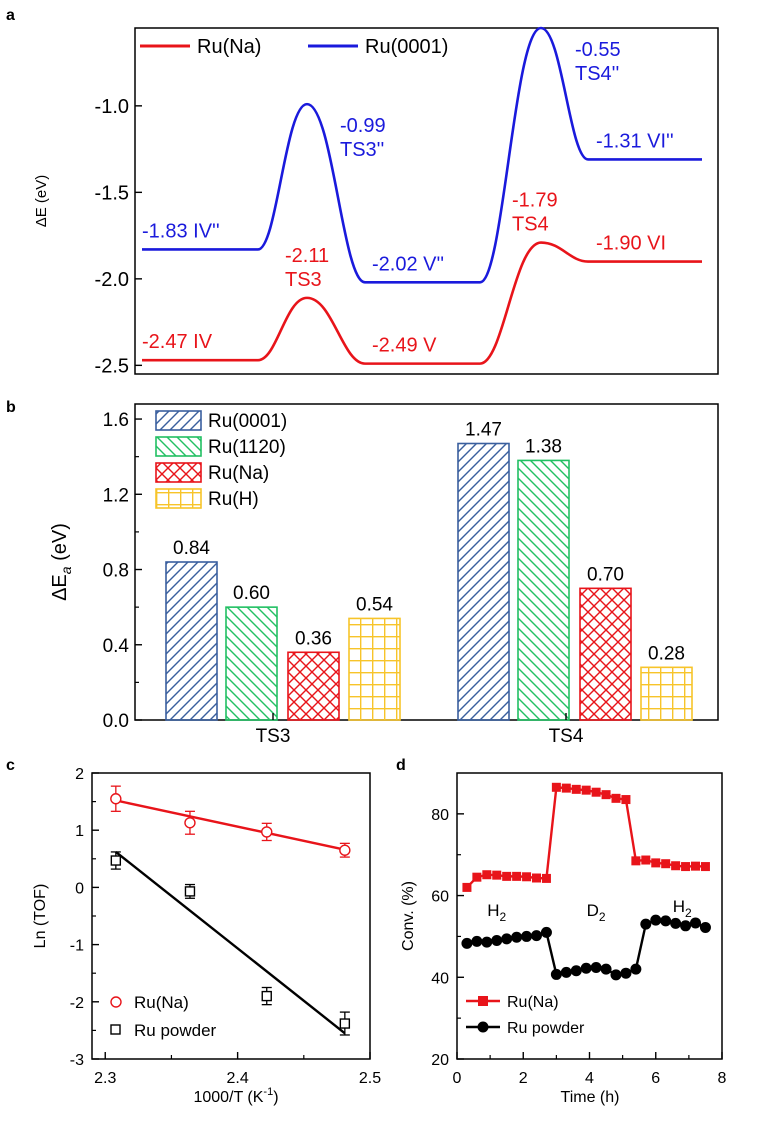 Image resolution: width=763 pixels, height=1127 pixels. Describe the element at coordinates (408, 264) in the screenshot. I see `state-label-ru0001: -2.02 V''` at that location.